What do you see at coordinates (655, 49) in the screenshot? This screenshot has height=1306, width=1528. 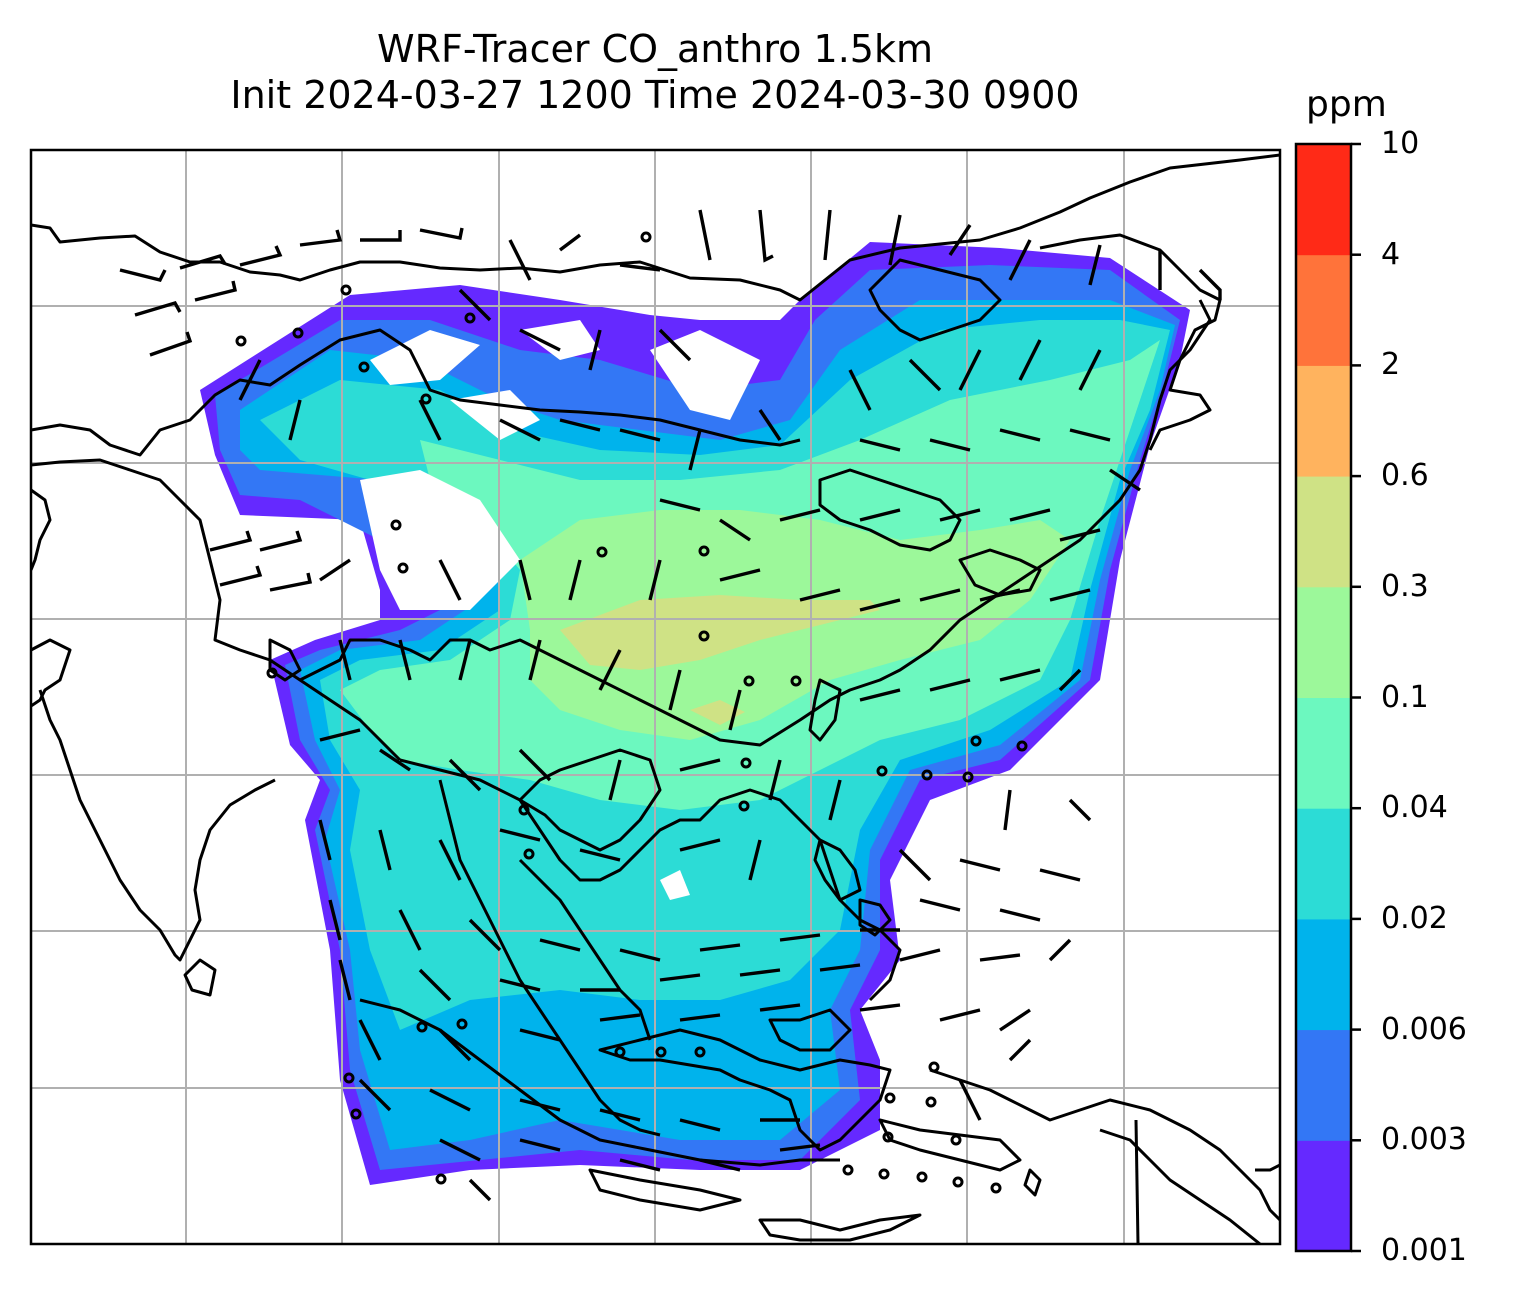 I see `title-line-1: WRF-Tracer CO_anthro 1.5km` at bounding box center [655, 49].